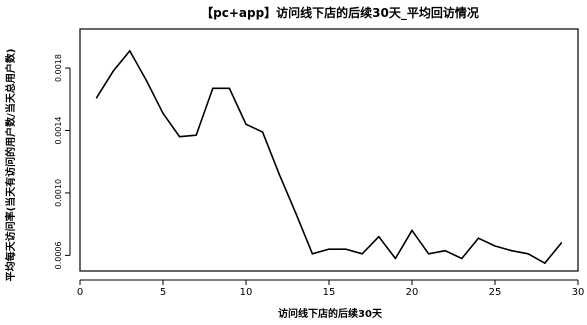 The height and width of the screenshot is (325, 587). I want to click on y-tick-label: 0.0014, so click(58, 130).